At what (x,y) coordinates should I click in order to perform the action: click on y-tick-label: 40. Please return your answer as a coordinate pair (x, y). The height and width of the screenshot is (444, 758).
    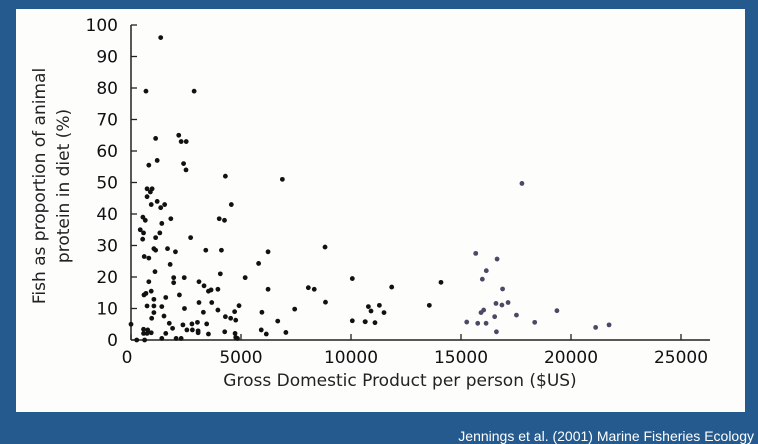
    Looking at the image, I should click on (107, 215).